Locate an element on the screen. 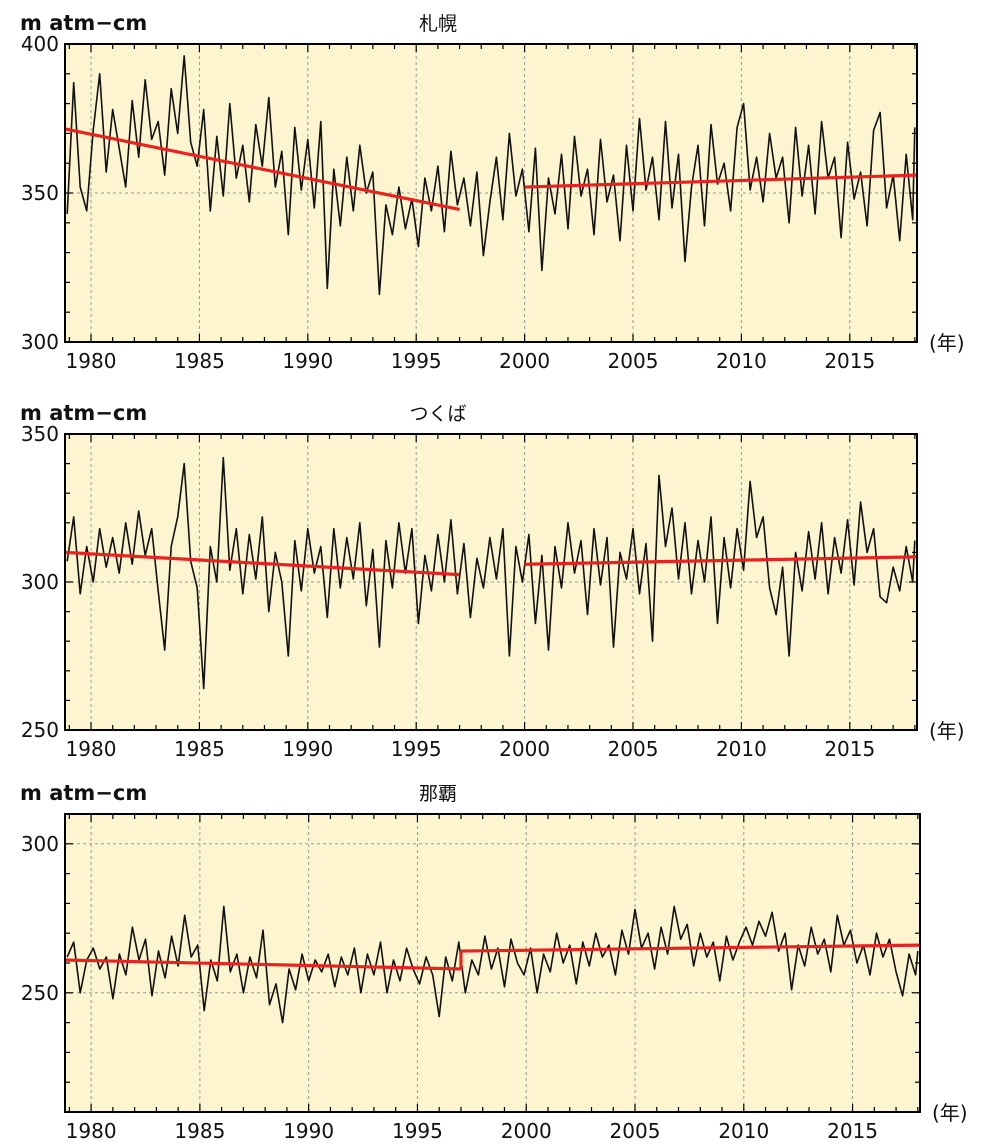  chart-title: 那覇 is located at coordinates (438, 794).